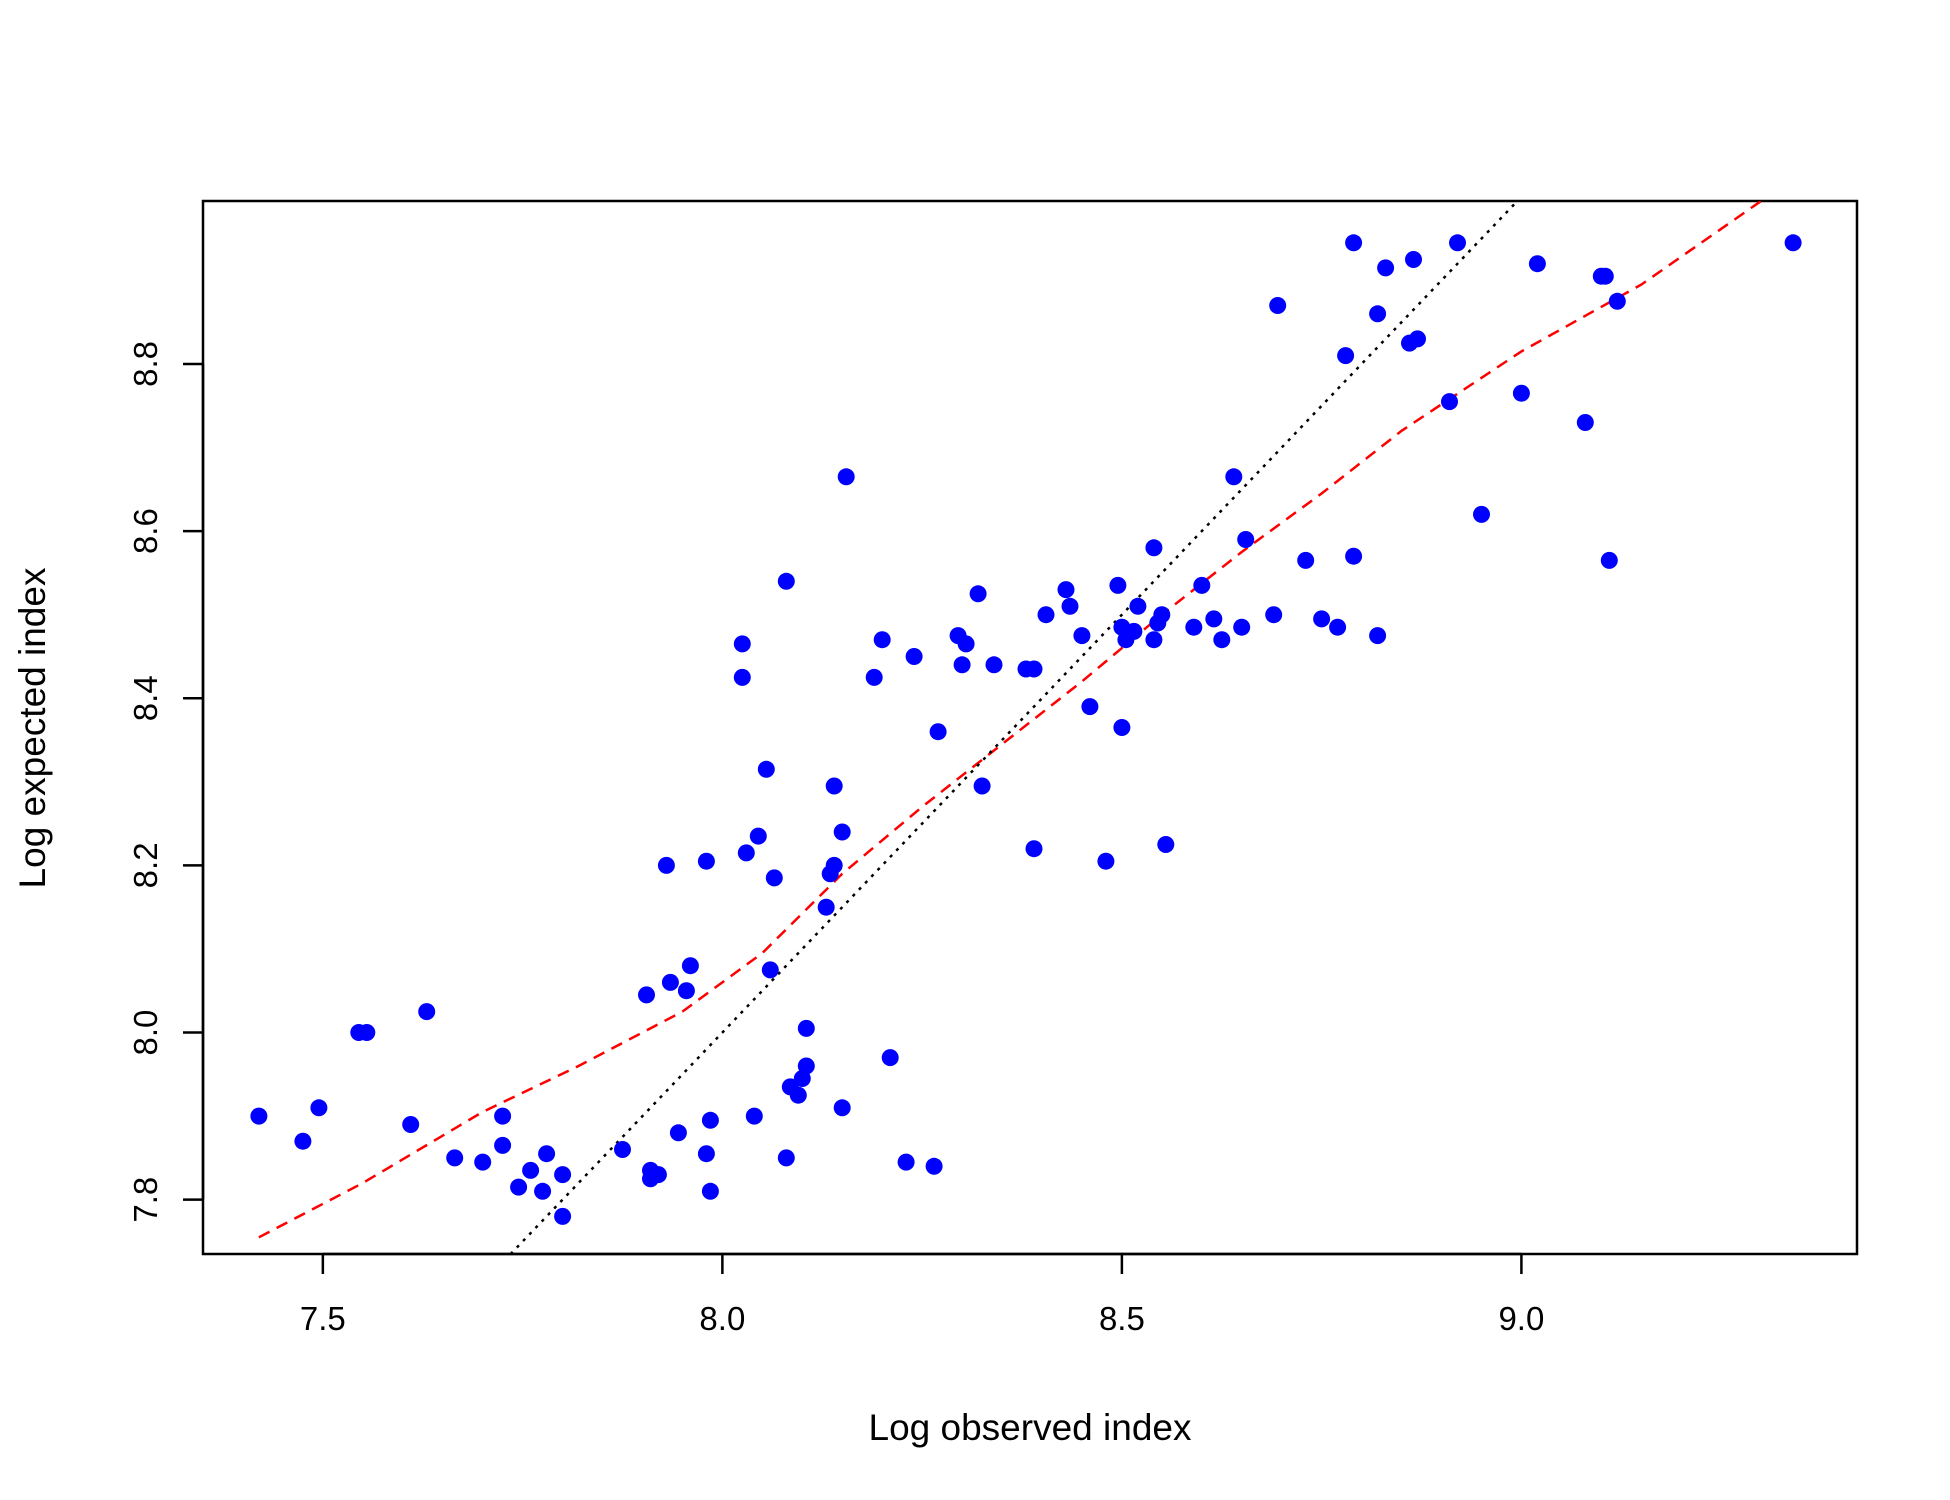 The height and width of the screenshot is (1500, 1950). What do you see at coordinates (1030, 1427) in the screenshot?
I see `x-axis-title: Log observed index` at bounding box center [1030, 1427].